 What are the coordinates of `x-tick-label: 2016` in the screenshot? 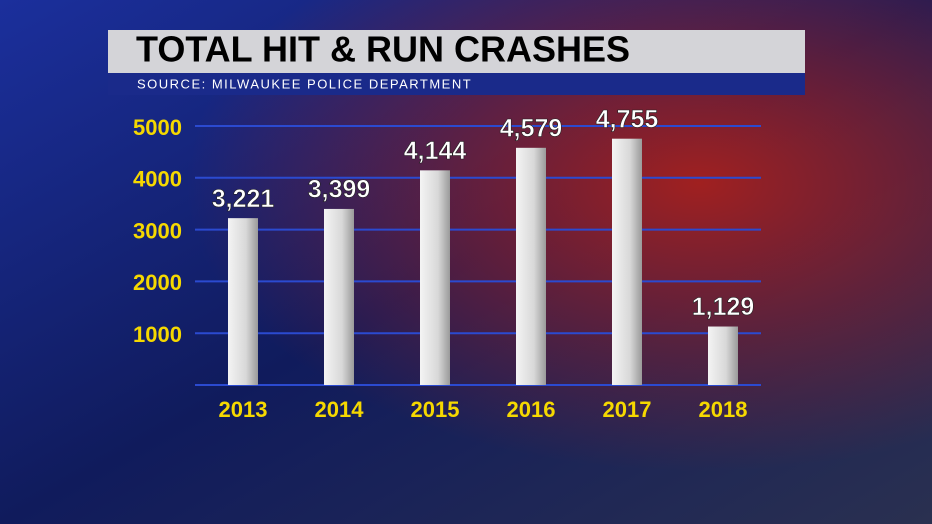 It's located at (531, 409).